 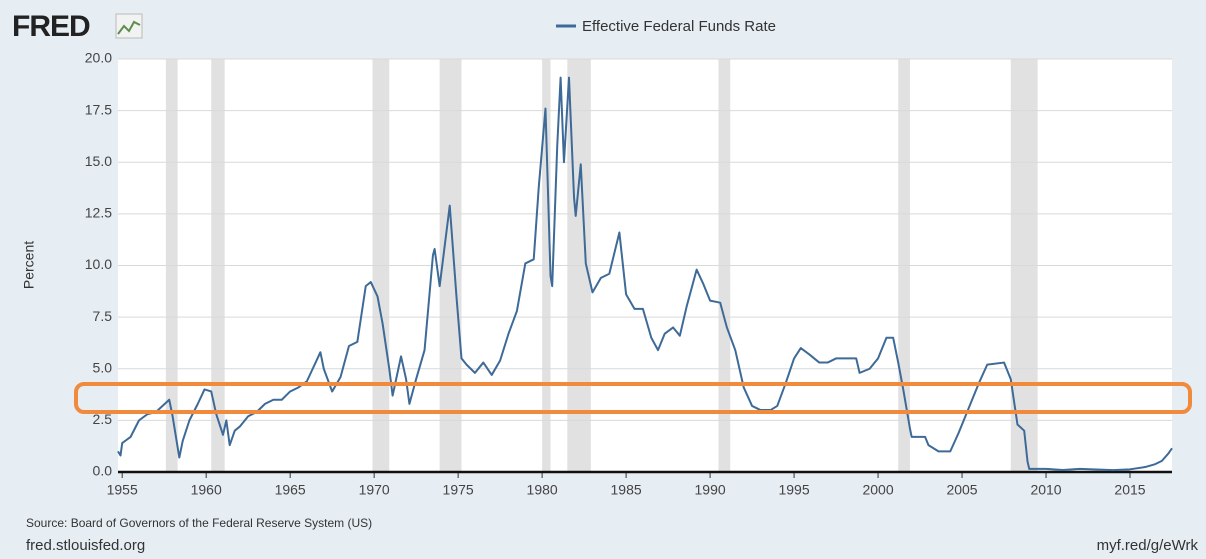 What do you see at coordinates (710, 490) in the screenshot?
I see `x-tick-label: 1990` at bounding box center [710, 490].